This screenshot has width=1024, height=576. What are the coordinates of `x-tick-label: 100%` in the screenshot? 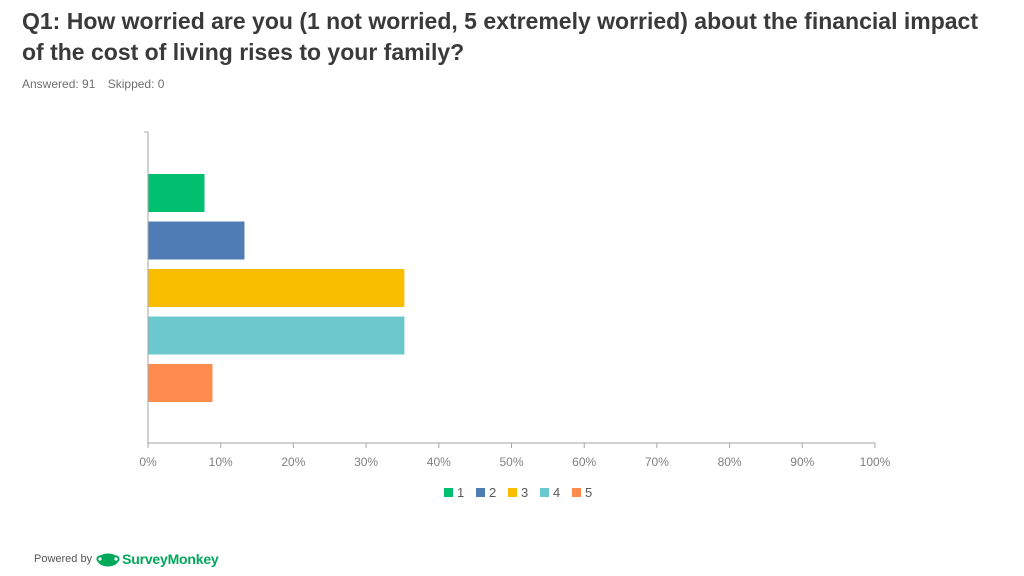 It's located at (875, 462).